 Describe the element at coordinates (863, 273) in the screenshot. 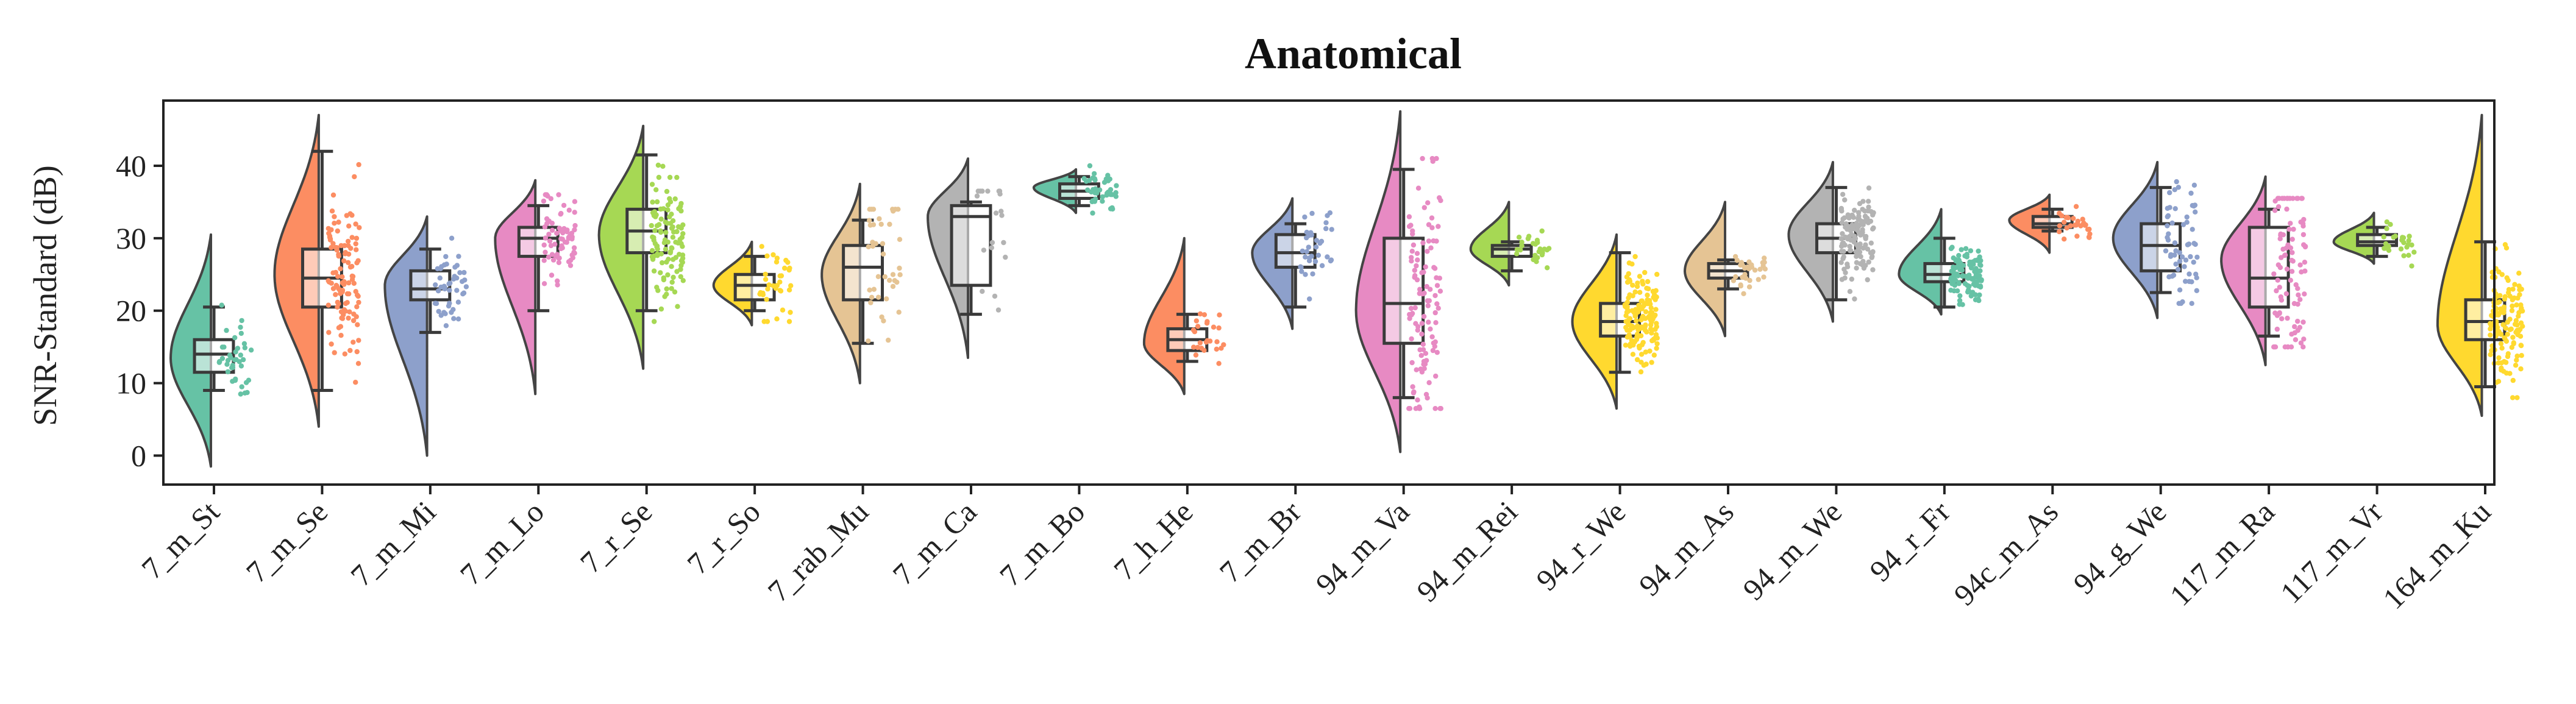

I see `box-7_rab_Mu` at that location.